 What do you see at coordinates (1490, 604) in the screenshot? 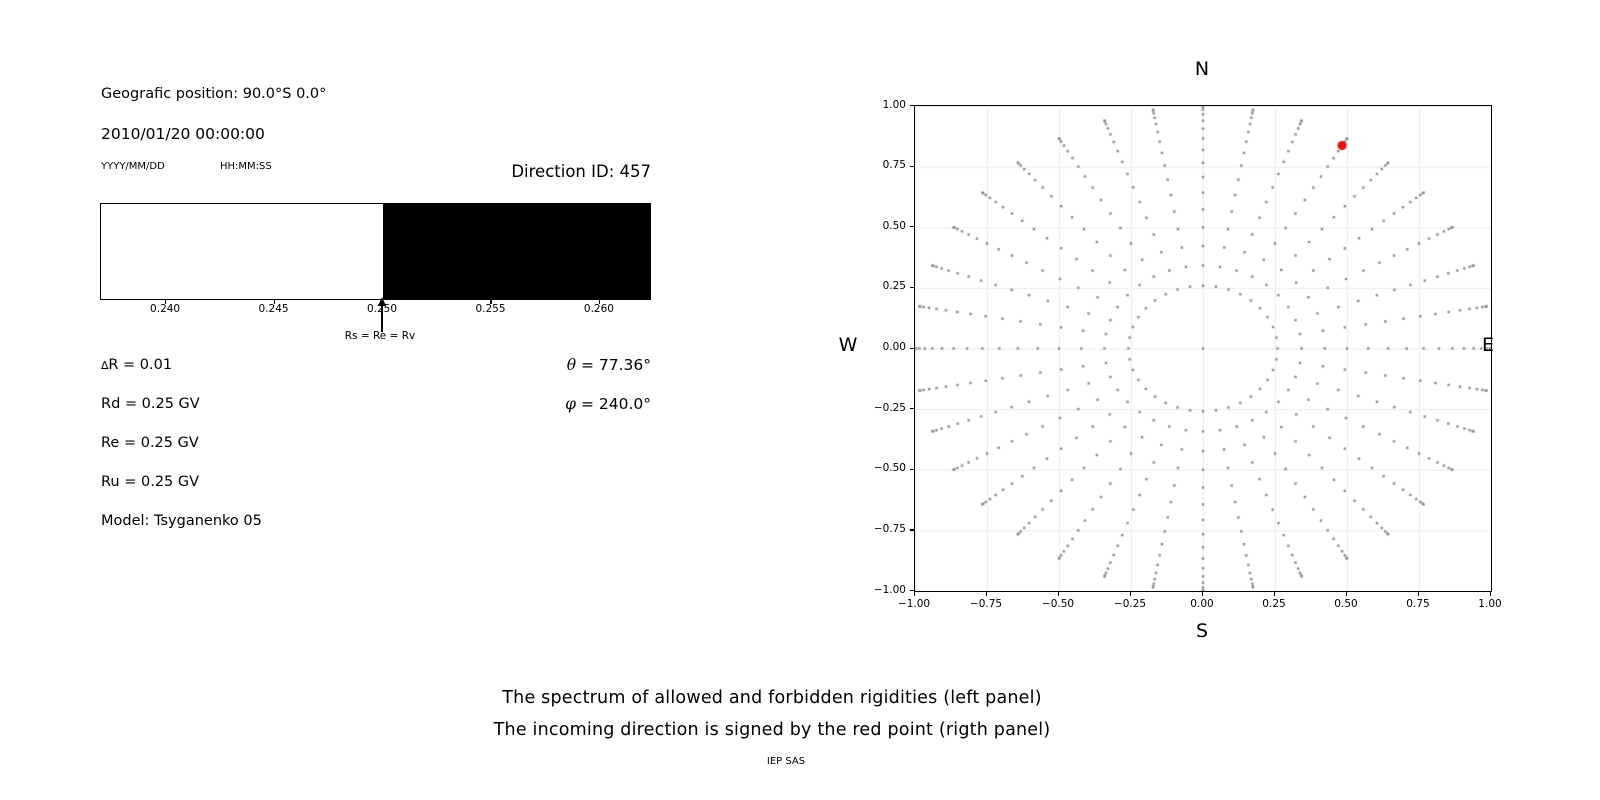
I see `direction-map-x-tick-label: 1.00` at bounding box center [1490, 604].